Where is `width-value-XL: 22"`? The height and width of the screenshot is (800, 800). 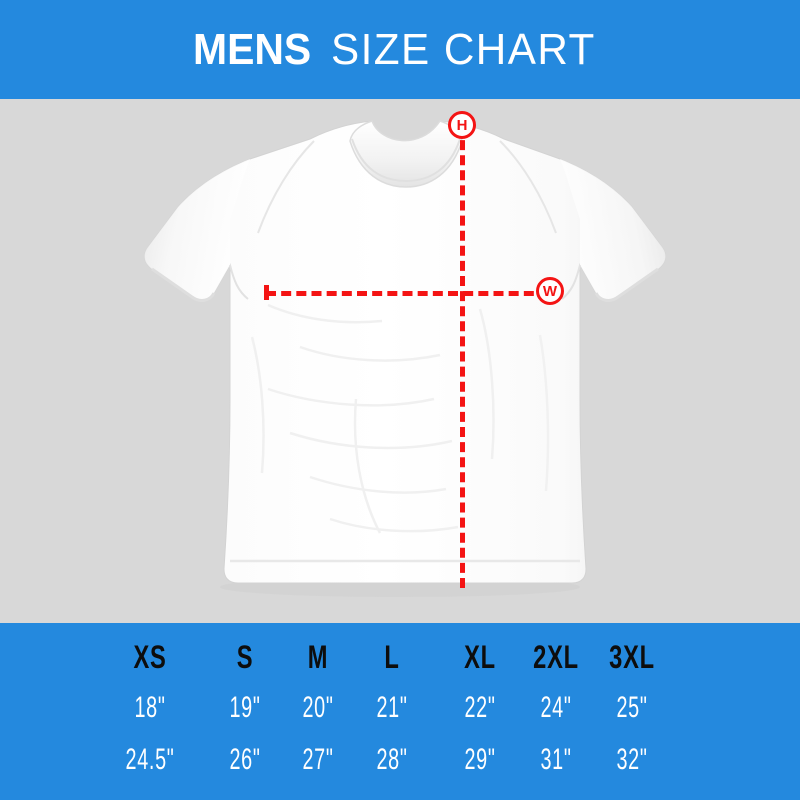 width-value-XL: 22" is located at coordinates (480, 707).